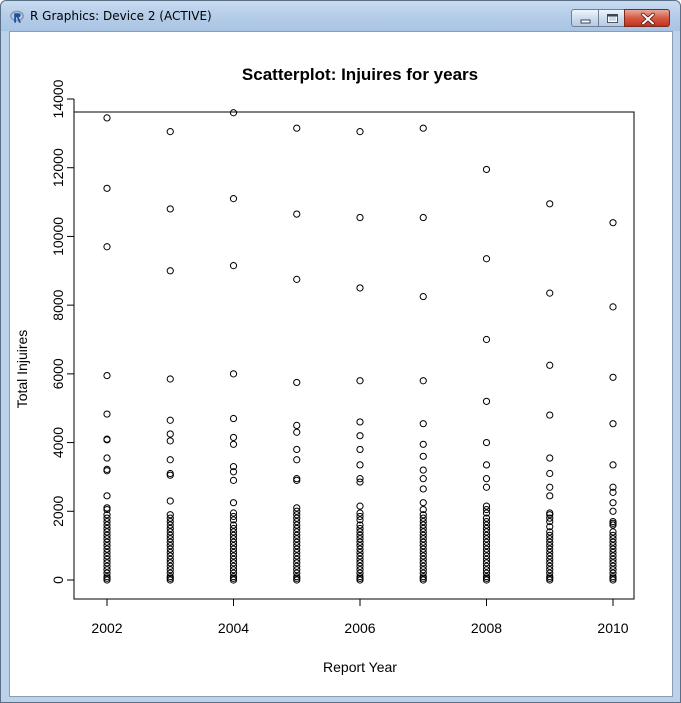  I want to click on x-tick-label: 2010, so click(612, 628).